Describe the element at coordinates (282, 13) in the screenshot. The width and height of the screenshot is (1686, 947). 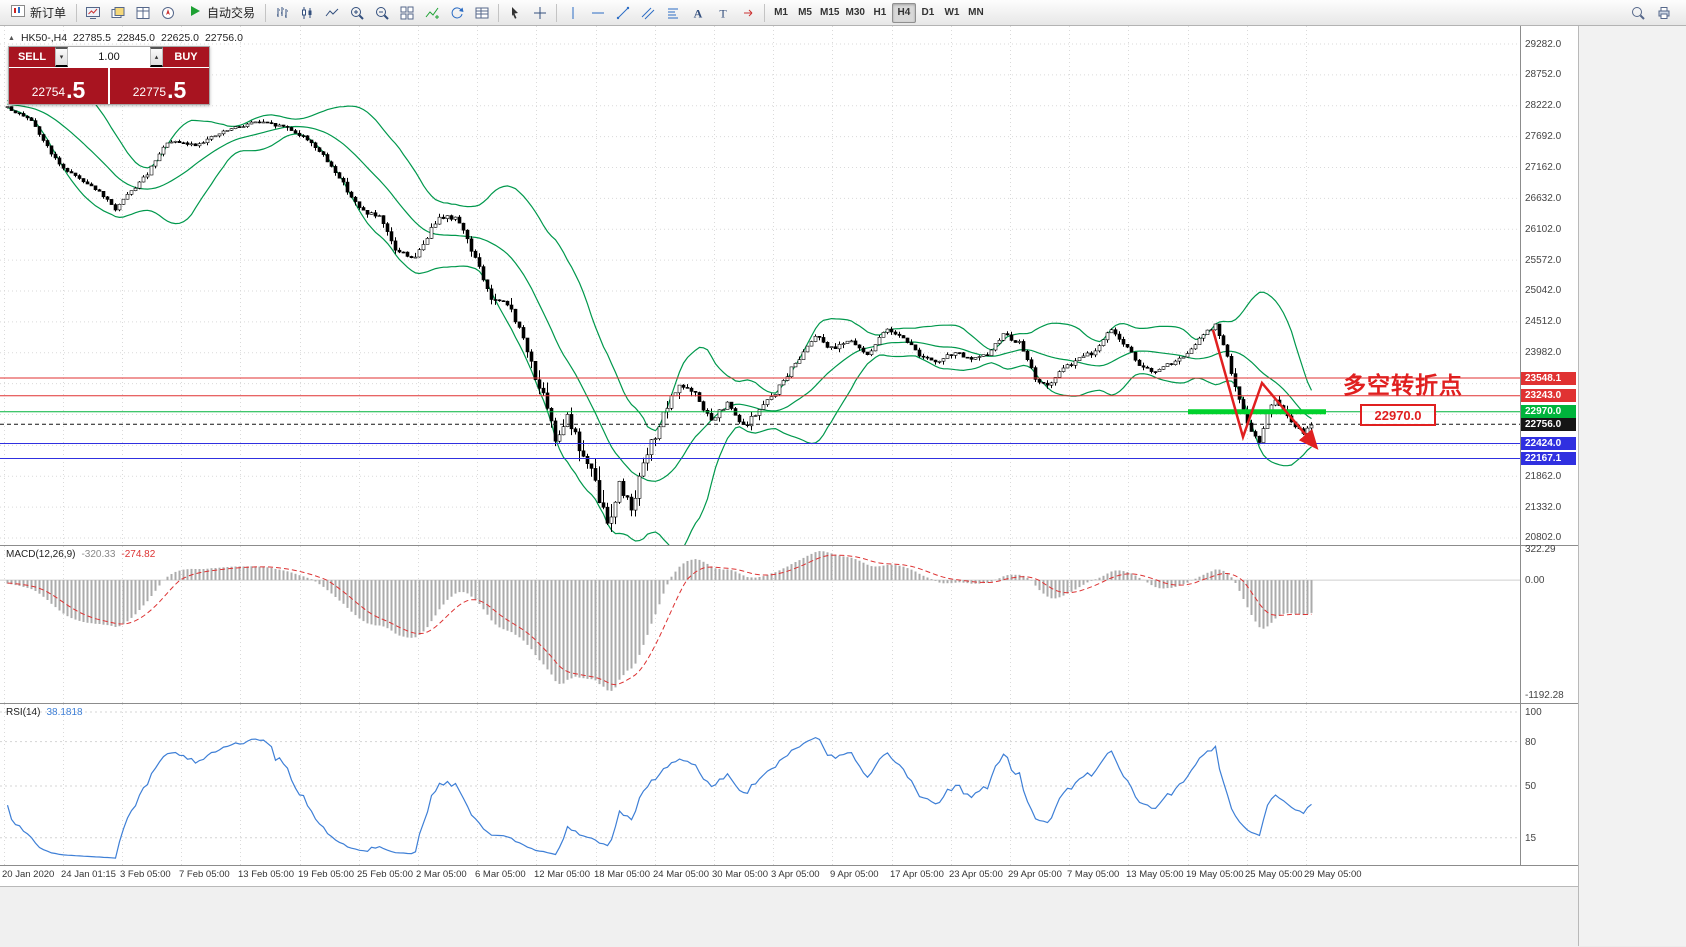
I see `bar-chart-icon` at that location.